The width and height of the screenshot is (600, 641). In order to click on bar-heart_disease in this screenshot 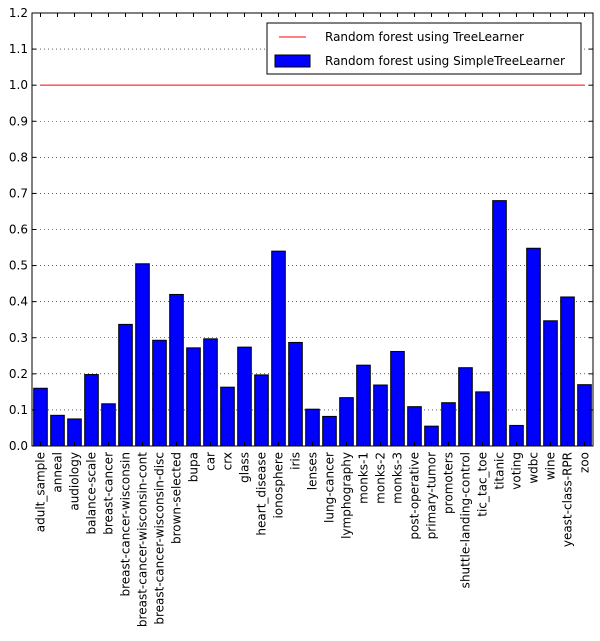, I will do `click(261, 410)`.